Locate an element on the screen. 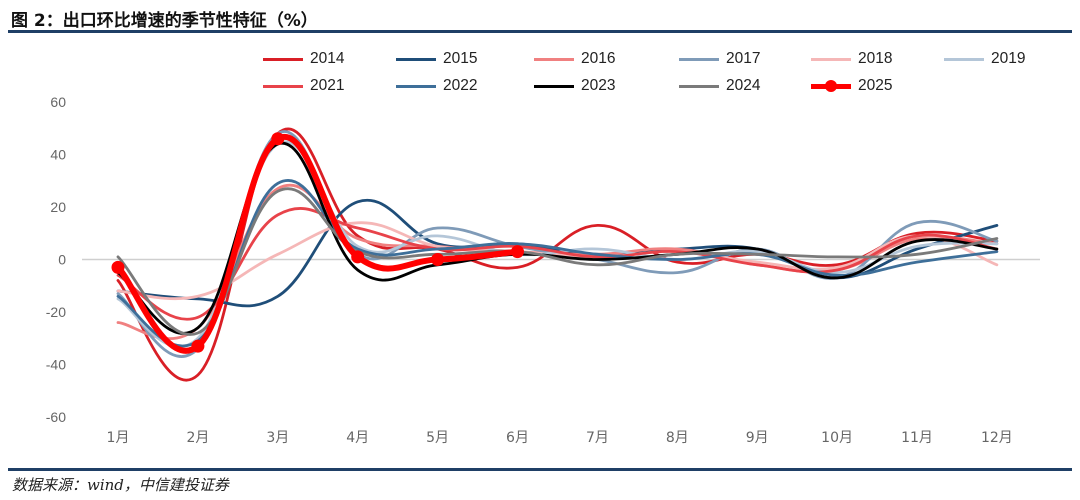  legend-marker is located at coordinates (831, 86).